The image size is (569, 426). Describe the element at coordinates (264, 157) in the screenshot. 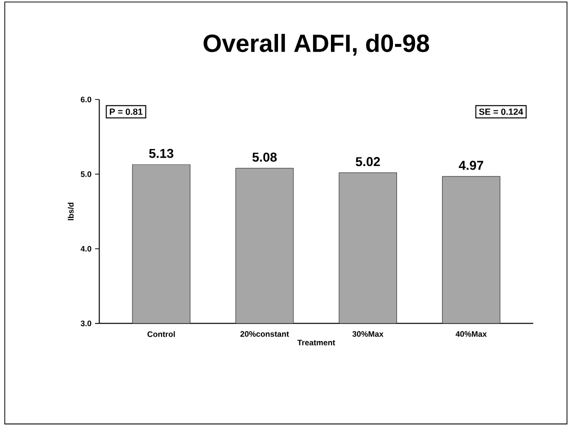

I see `data-label: 5.08` at that location.